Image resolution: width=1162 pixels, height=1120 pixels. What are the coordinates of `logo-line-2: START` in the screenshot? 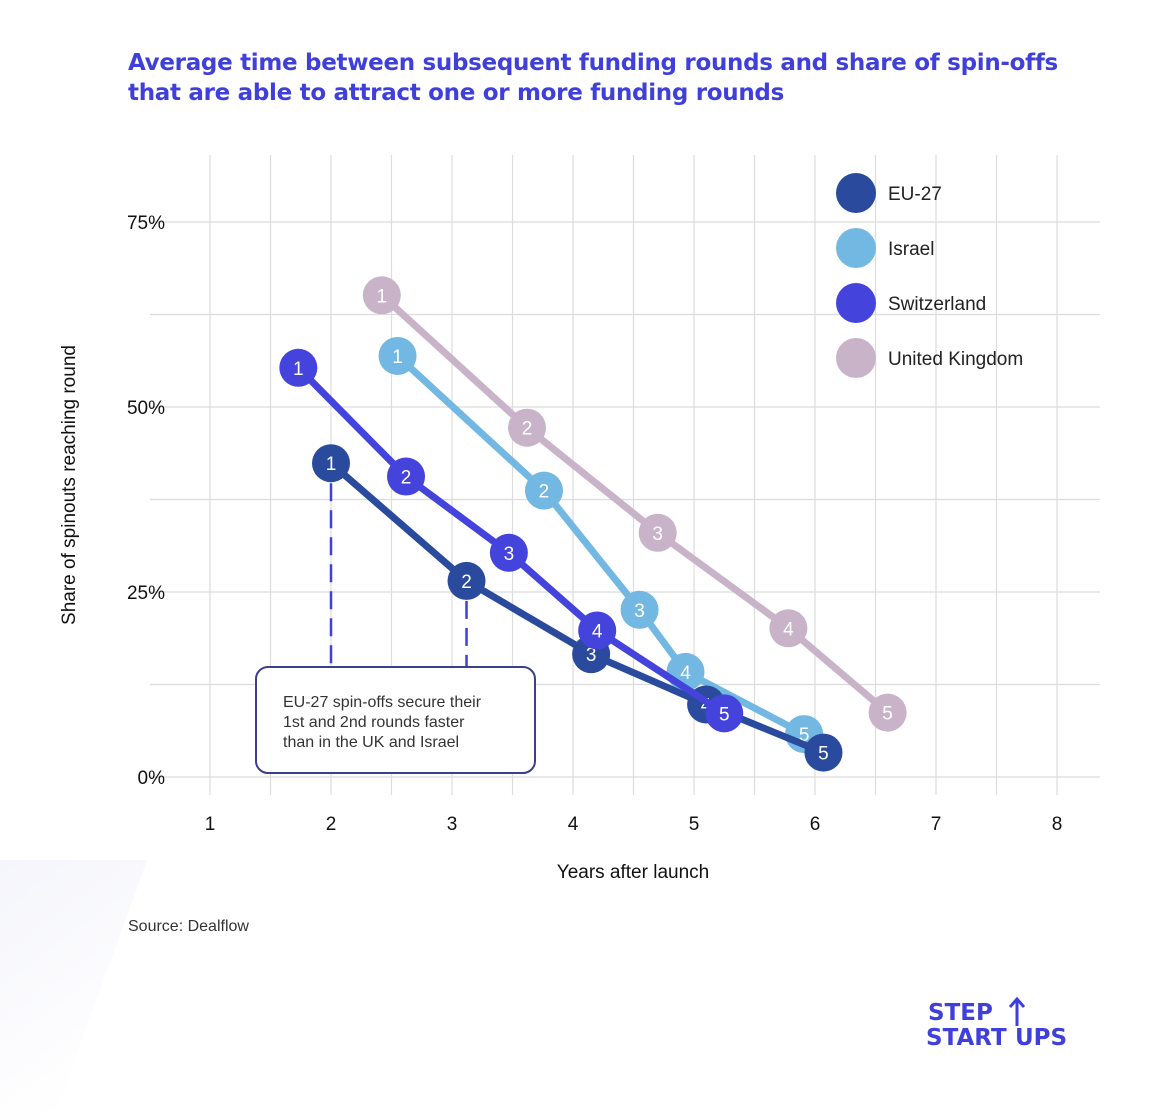 It's located at (966, 1038).